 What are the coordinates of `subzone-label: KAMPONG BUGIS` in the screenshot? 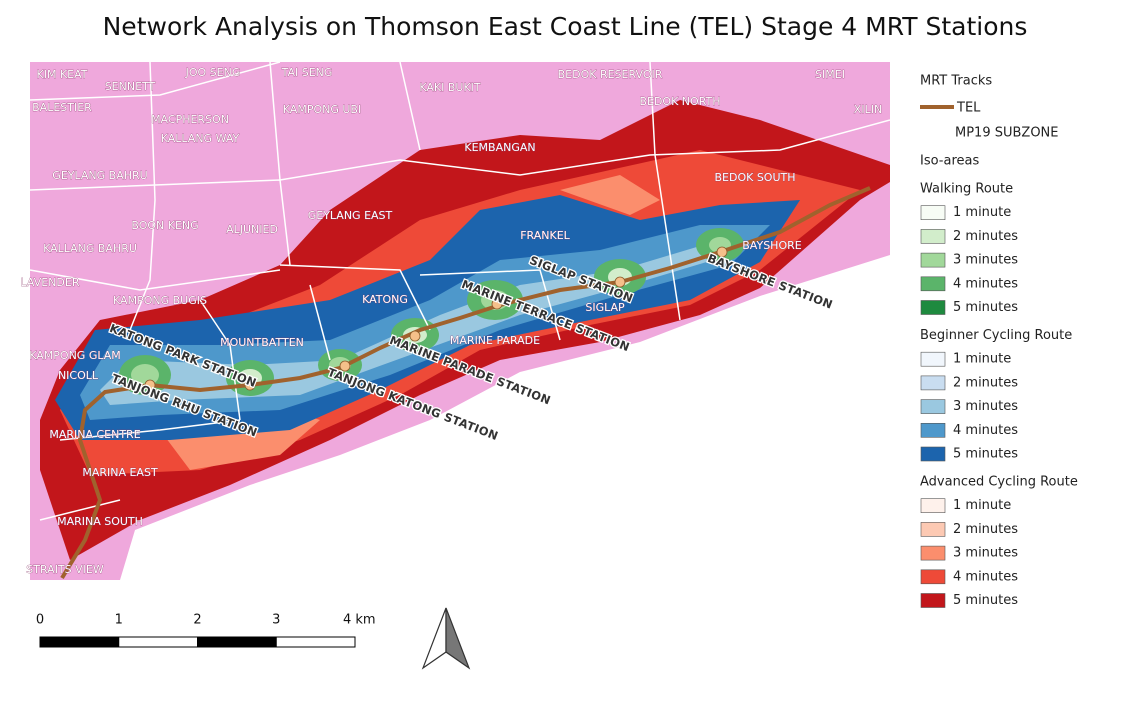 It's located at (160, 300).